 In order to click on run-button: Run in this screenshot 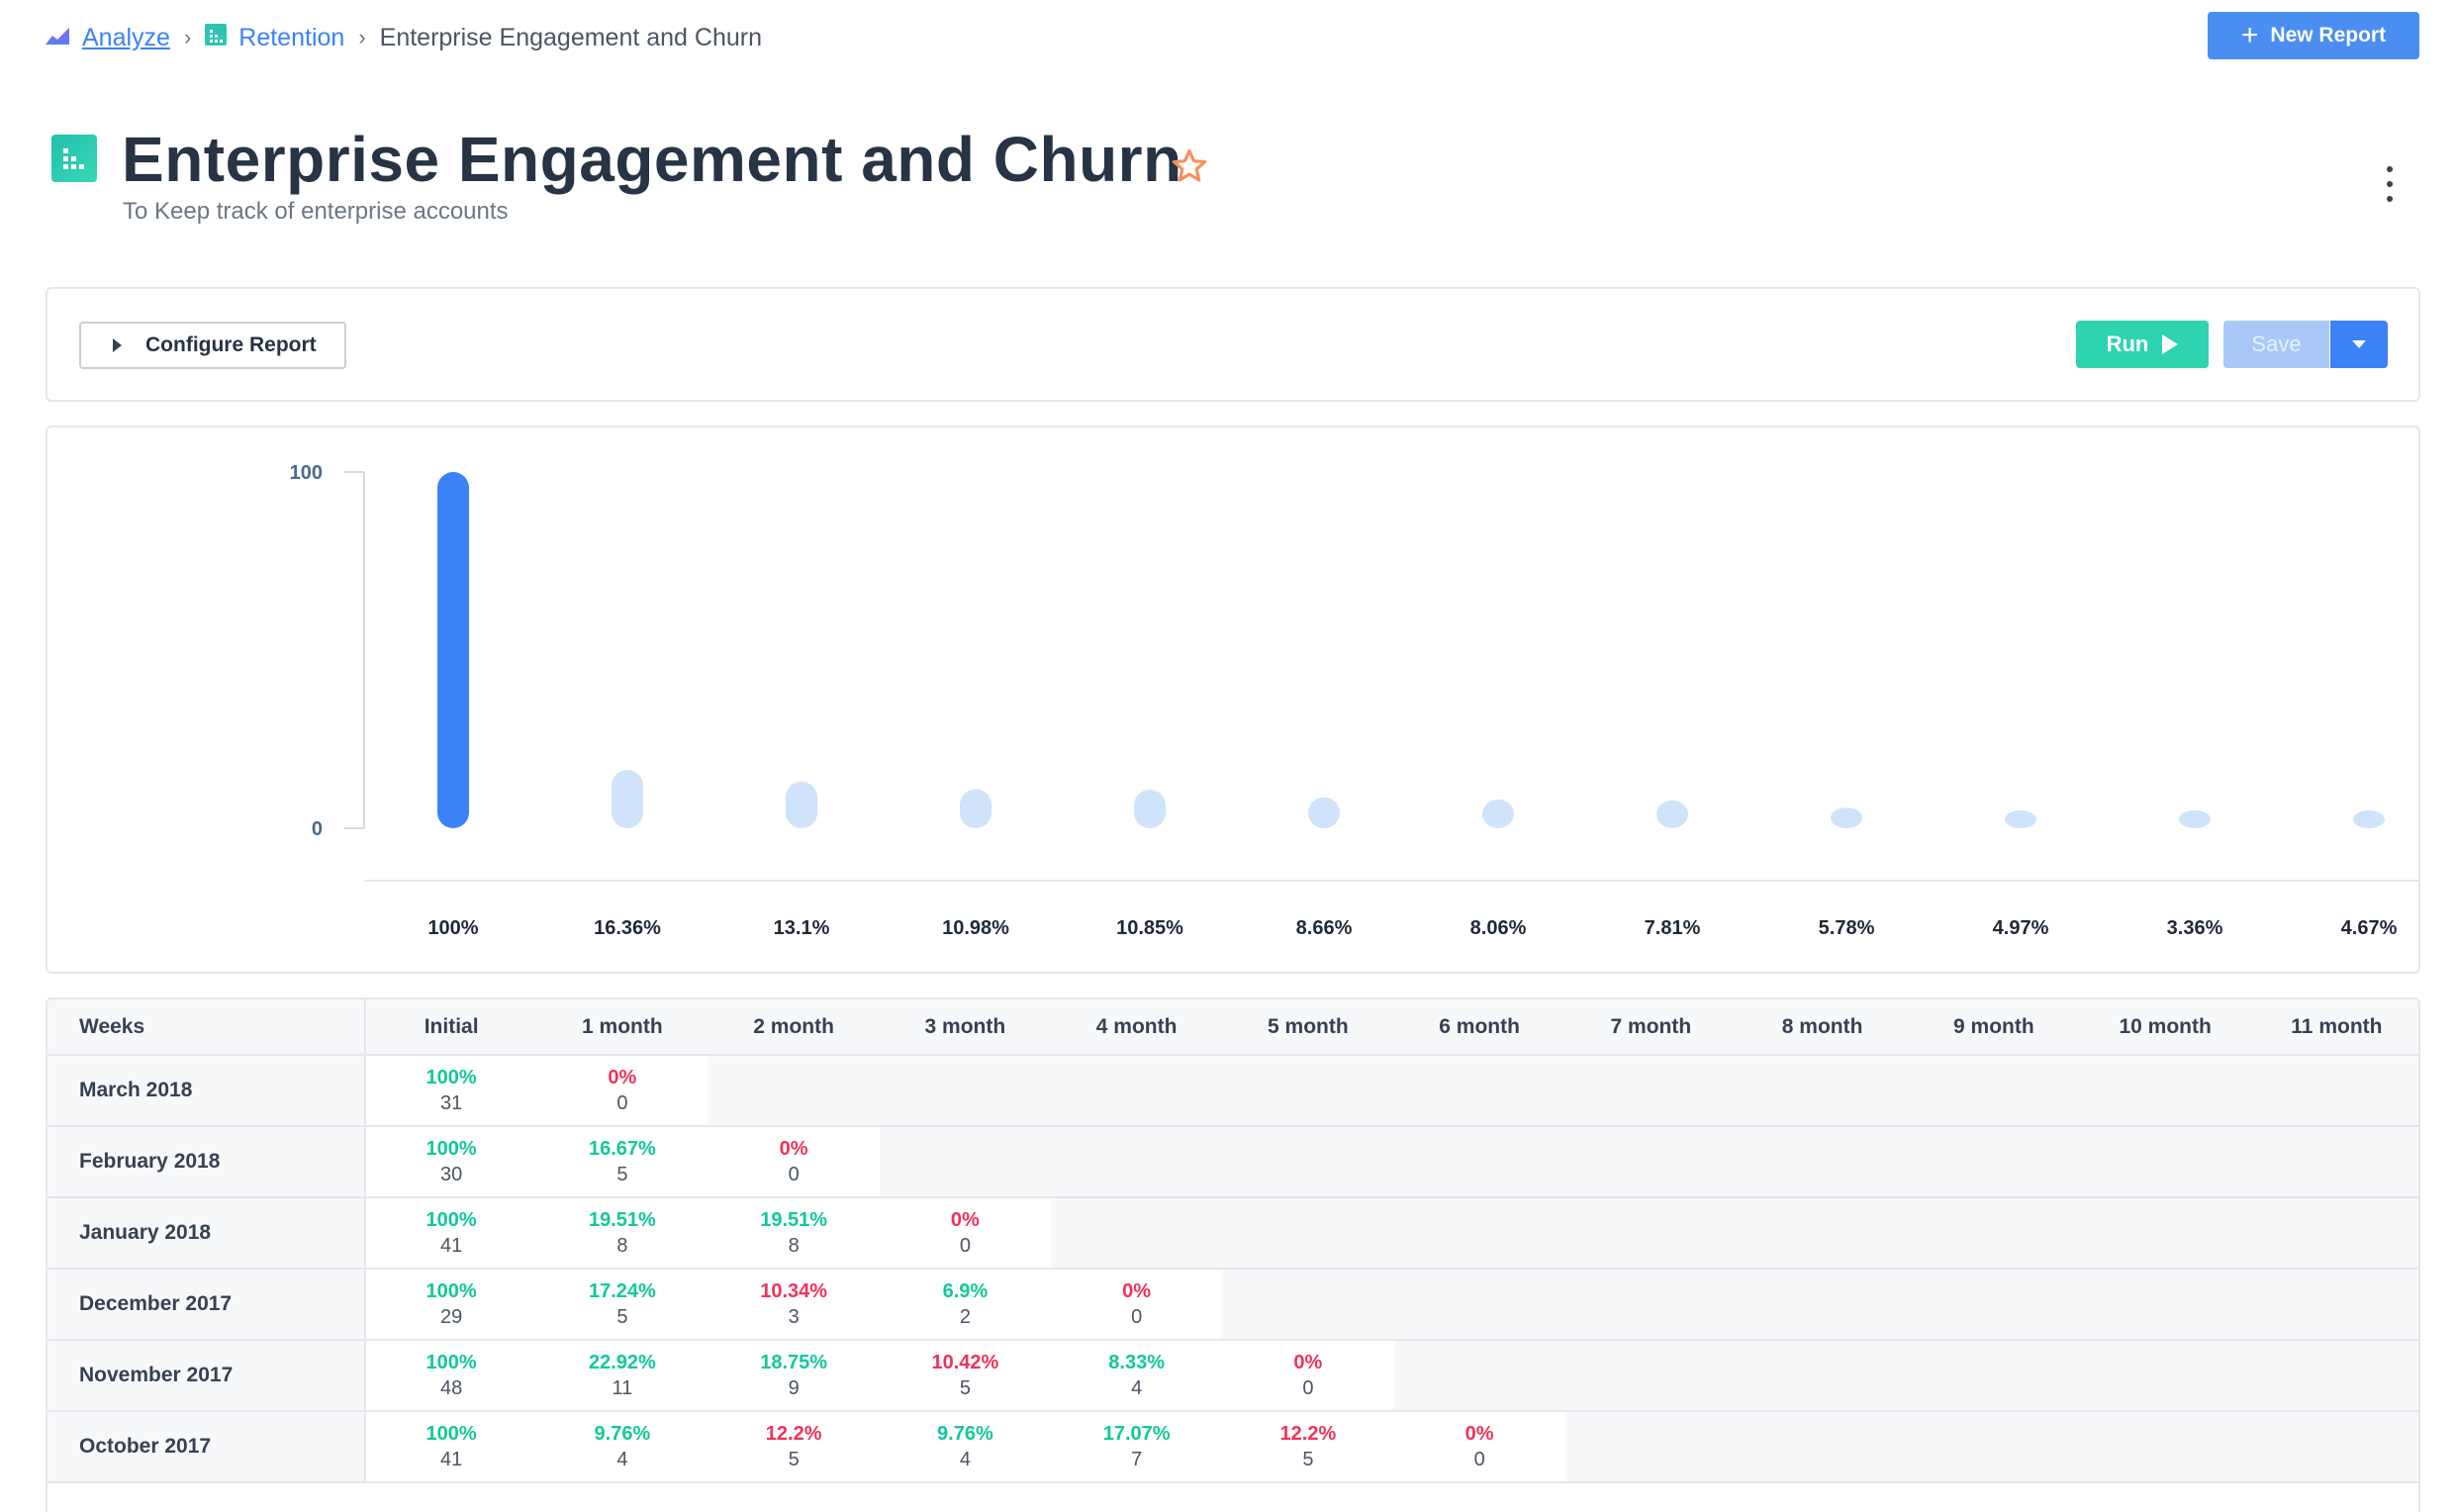, I will do `click(2142, 345)`.